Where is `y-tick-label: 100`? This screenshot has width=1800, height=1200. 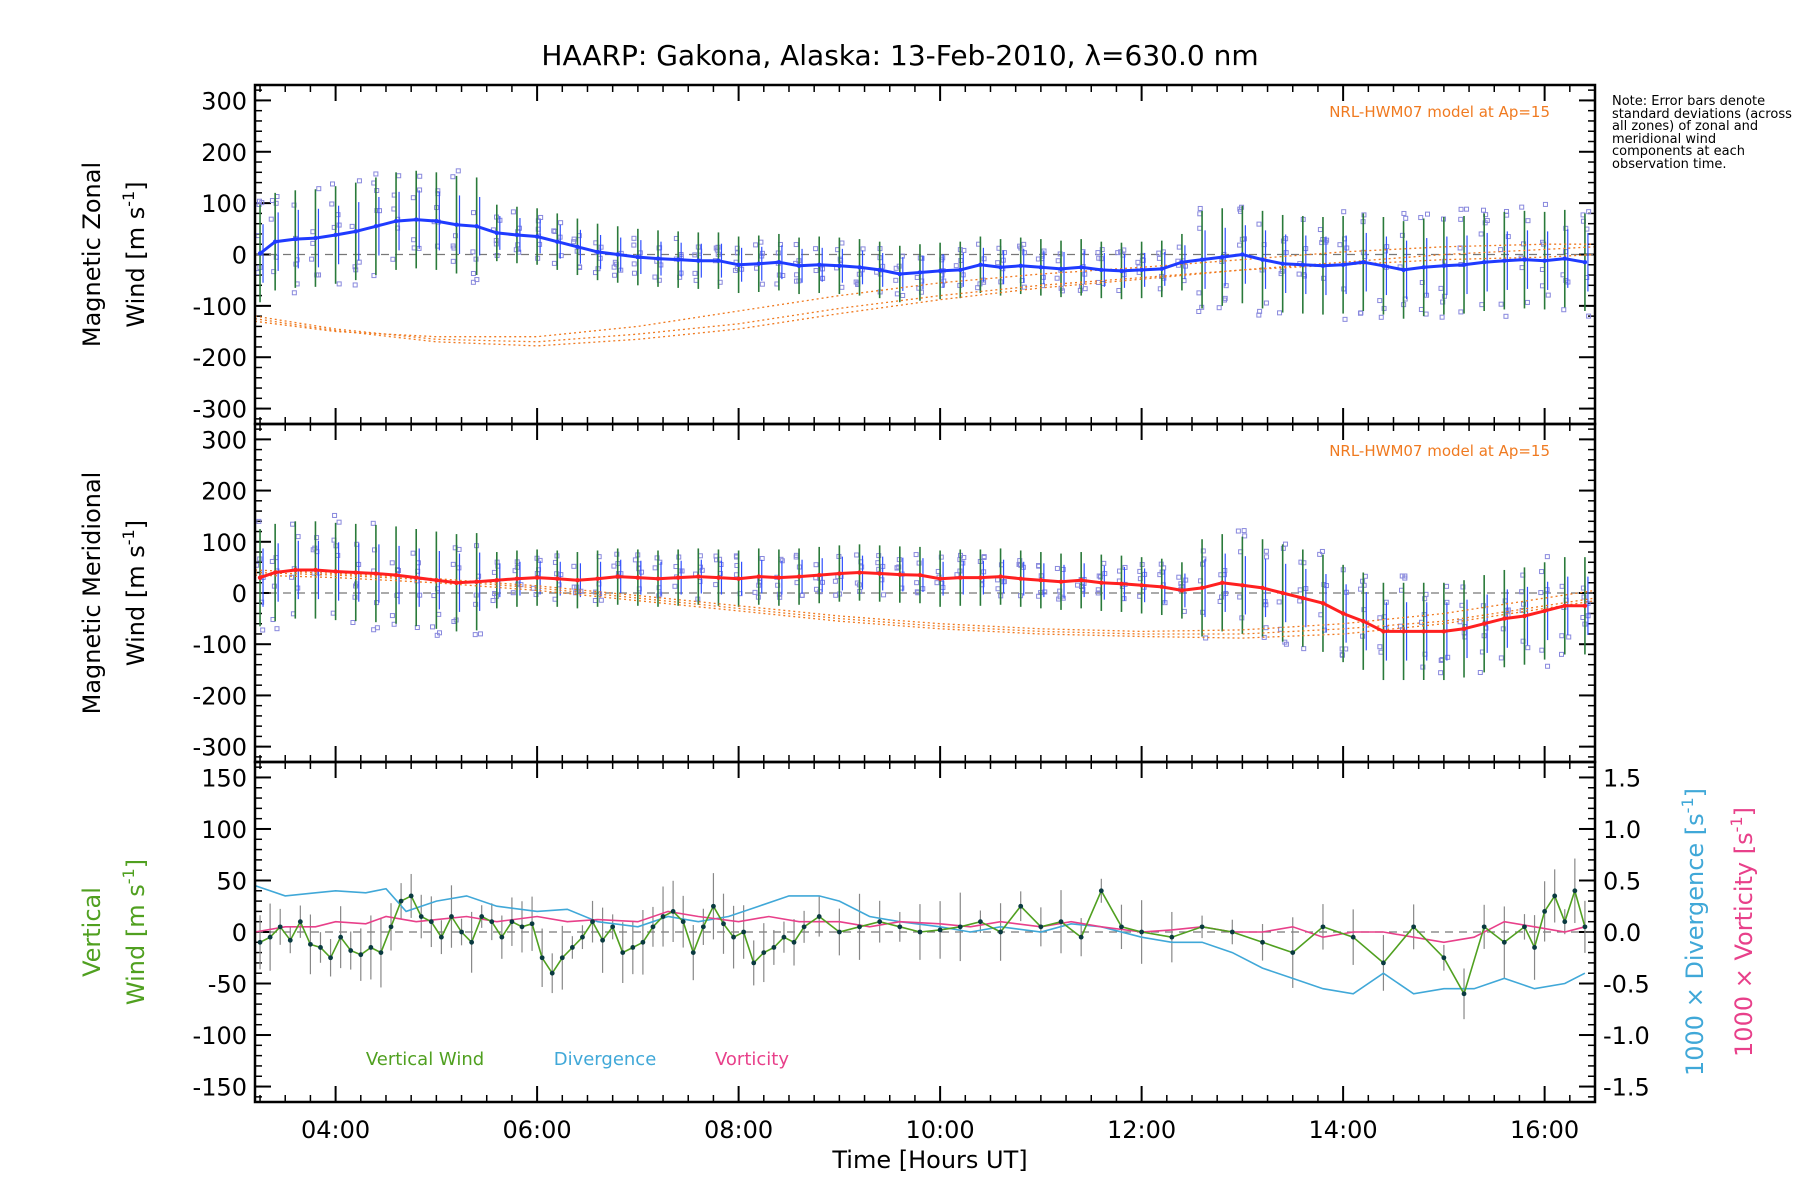
y-tick-label: 100 is located at coordinates (224, 830).